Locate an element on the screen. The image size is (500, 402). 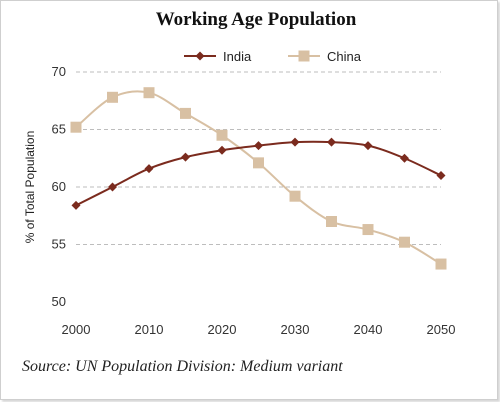
point-india-2050 is located at coordinates (441, 175).